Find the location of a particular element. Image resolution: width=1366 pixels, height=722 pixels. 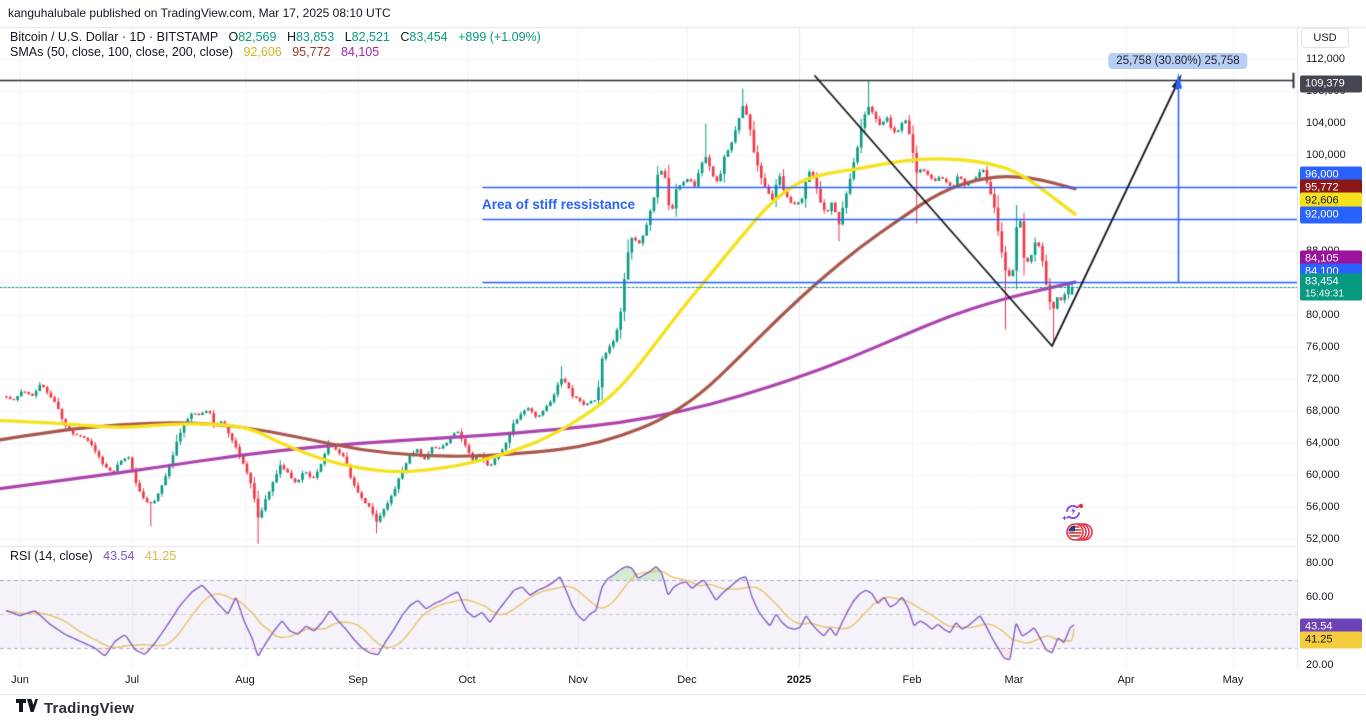

price-axis-label: 83,454 15:49:31 is located at coordinates (1331, 287).